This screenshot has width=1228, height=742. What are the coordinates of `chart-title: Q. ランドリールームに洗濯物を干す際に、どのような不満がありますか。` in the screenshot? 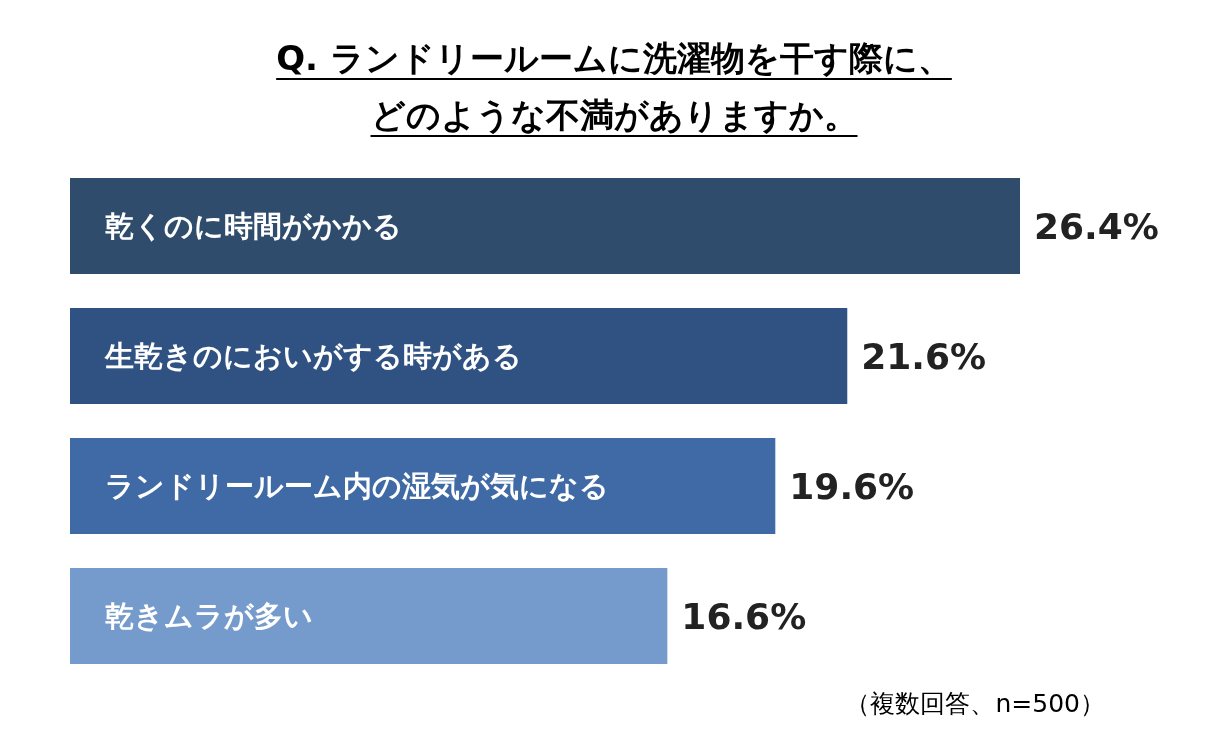 It's located at (614, 86).